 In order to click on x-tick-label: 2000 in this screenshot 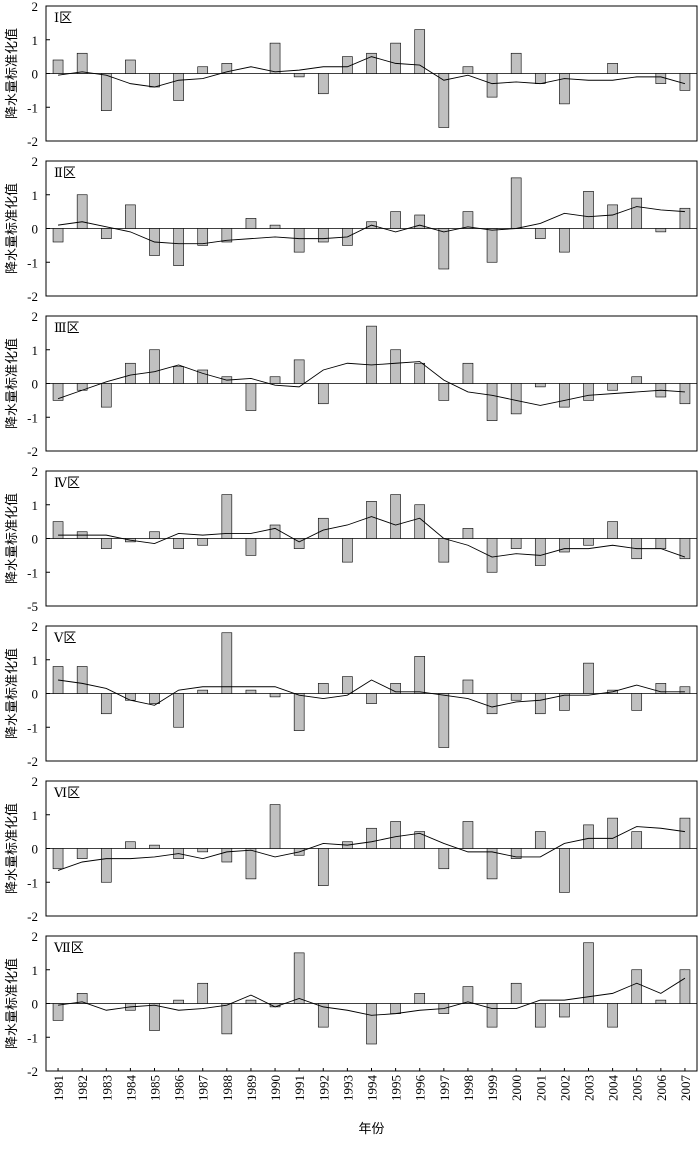, I will do `click(516, 1088)`.